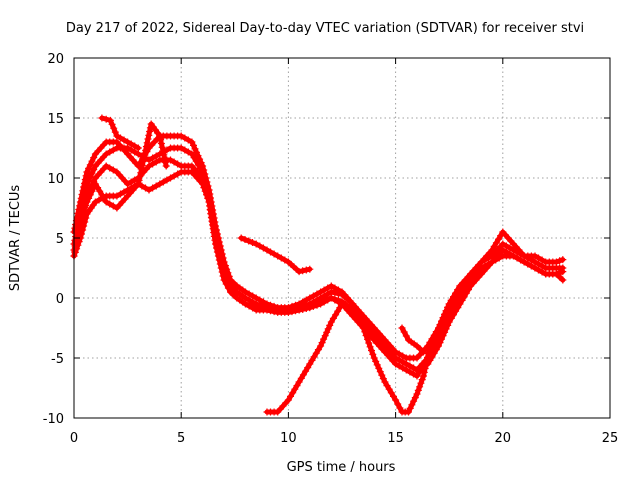 The width and height of the screenshot is (640, 480). What do you see at coordinates (60, 299) in the screenshot?
I see `y-tick-label: 0` at bounding box center [60, 299].